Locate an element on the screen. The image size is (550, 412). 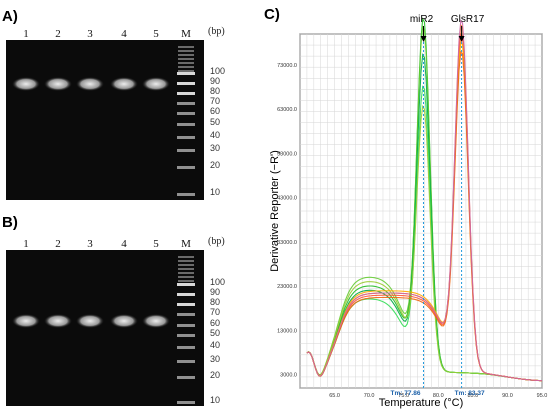
x-tick-label: 90.0 is located at coordinates (507, 396).